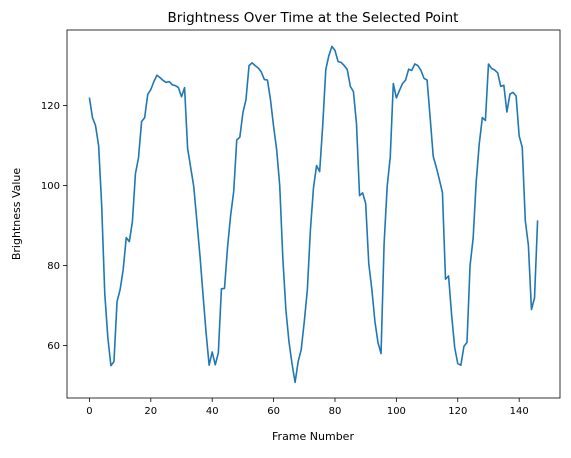 The image size is (571, 458). What do you see at coordinates (16, 214) in the screenshot?
I see `y-axis-label: Brightness Value` at bounding box center [16, 214].